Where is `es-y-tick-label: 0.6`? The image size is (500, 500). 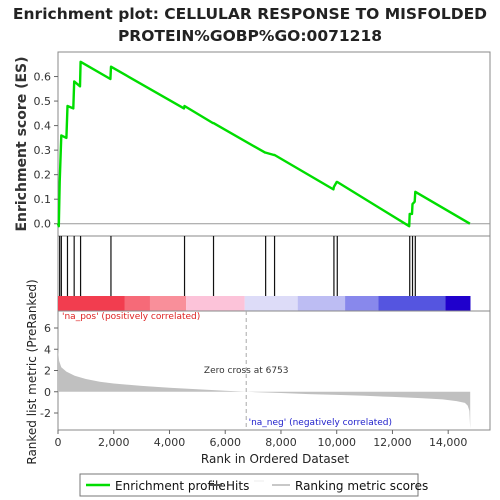 es-y-tick-label: 0.6 is located at coordinates (43, 77).